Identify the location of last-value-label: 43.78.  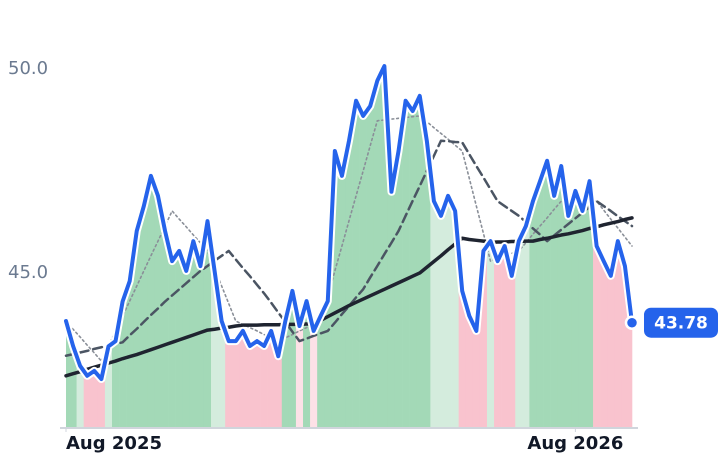
(681, 324).